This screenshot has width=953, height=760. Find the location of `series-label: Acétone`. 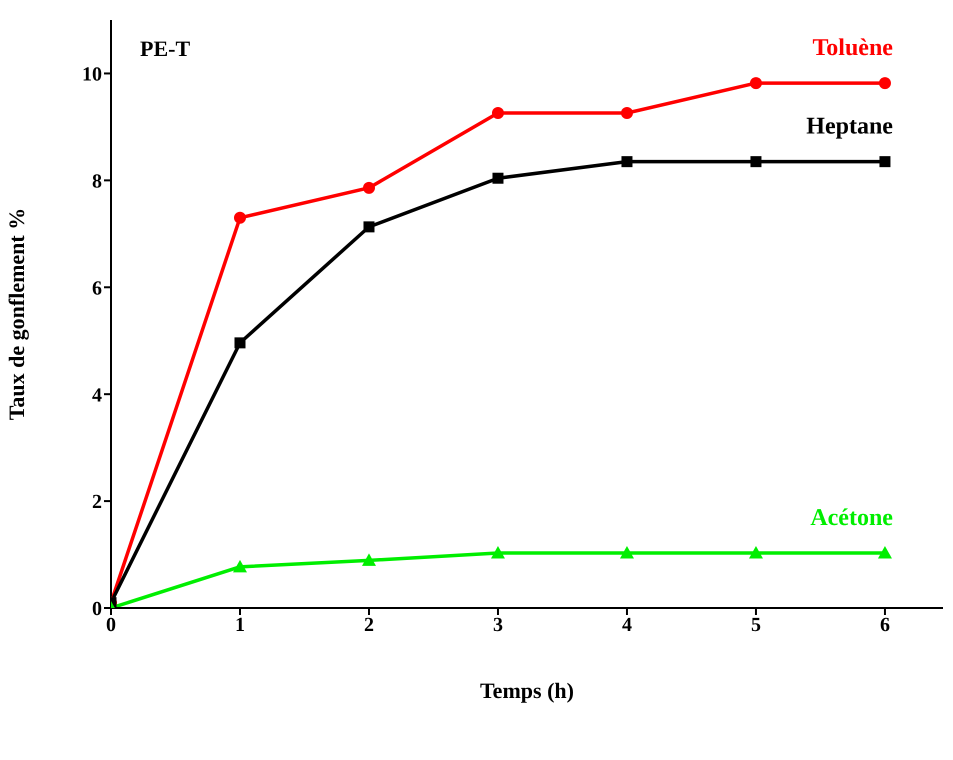

series-label: Acétone is located at coordinates (852, 517).